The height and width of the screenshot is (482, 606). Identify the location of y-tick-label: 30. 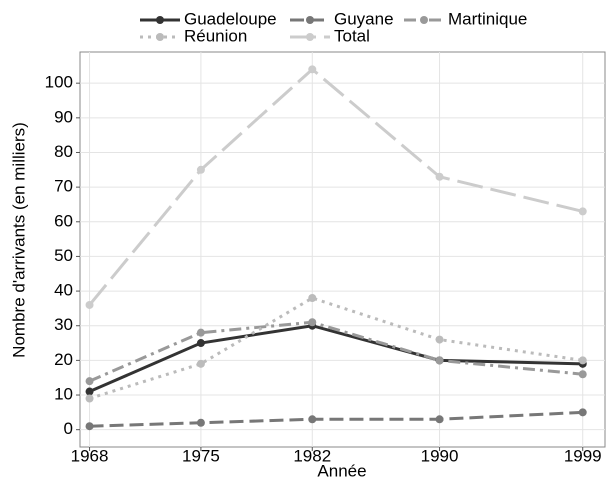
(63, 324).